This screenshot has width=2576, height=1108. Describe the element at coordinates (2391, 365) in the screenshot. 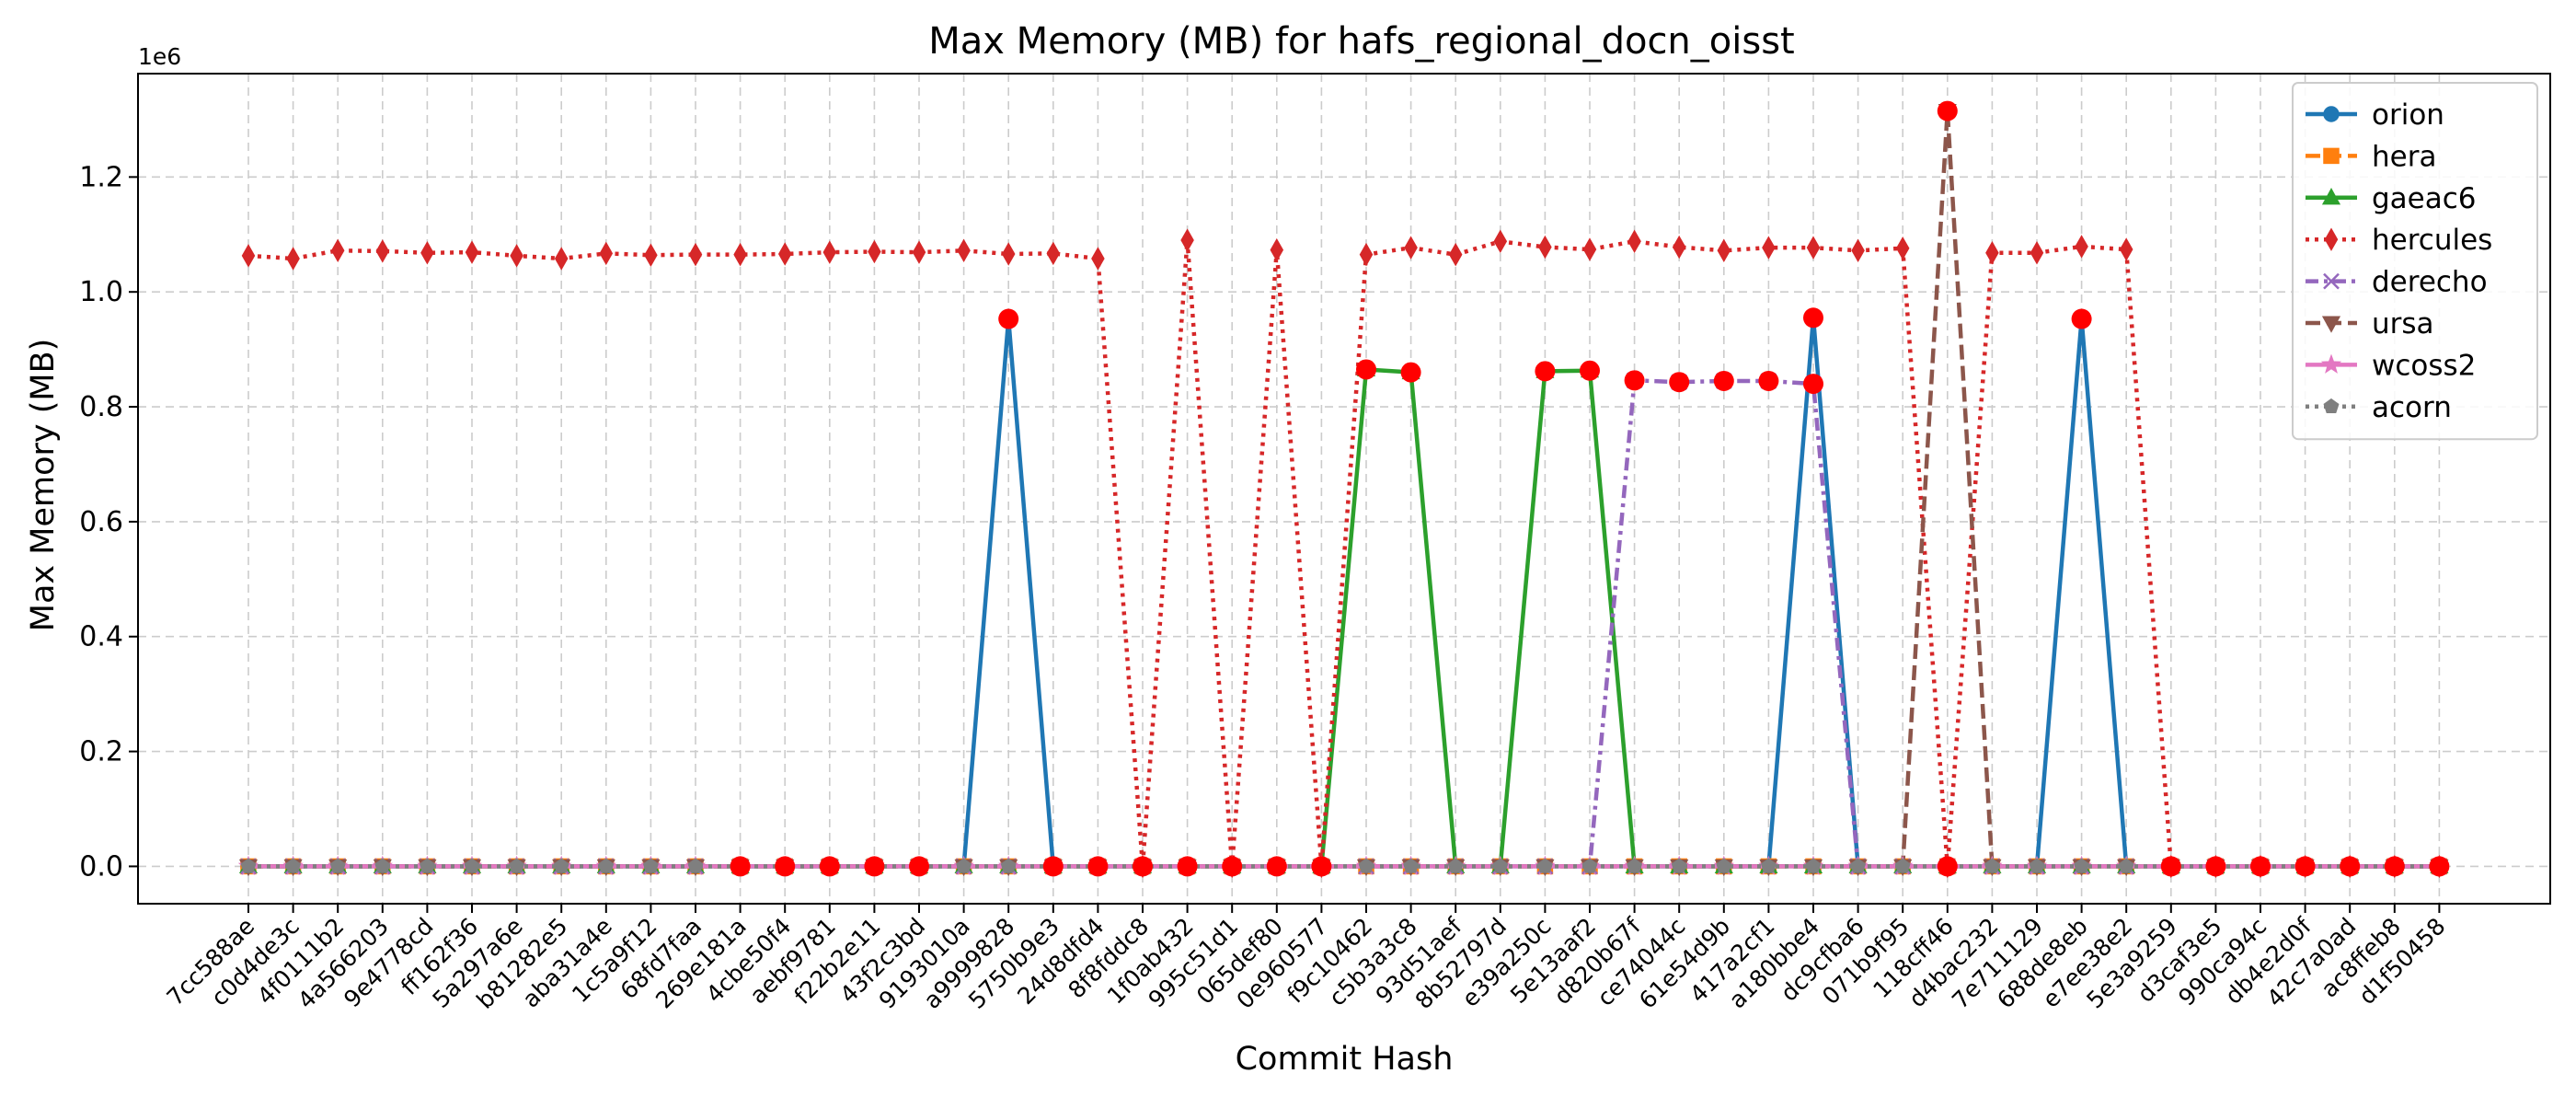

I see `legend-item-wcoss2: wcoss2` at that location.